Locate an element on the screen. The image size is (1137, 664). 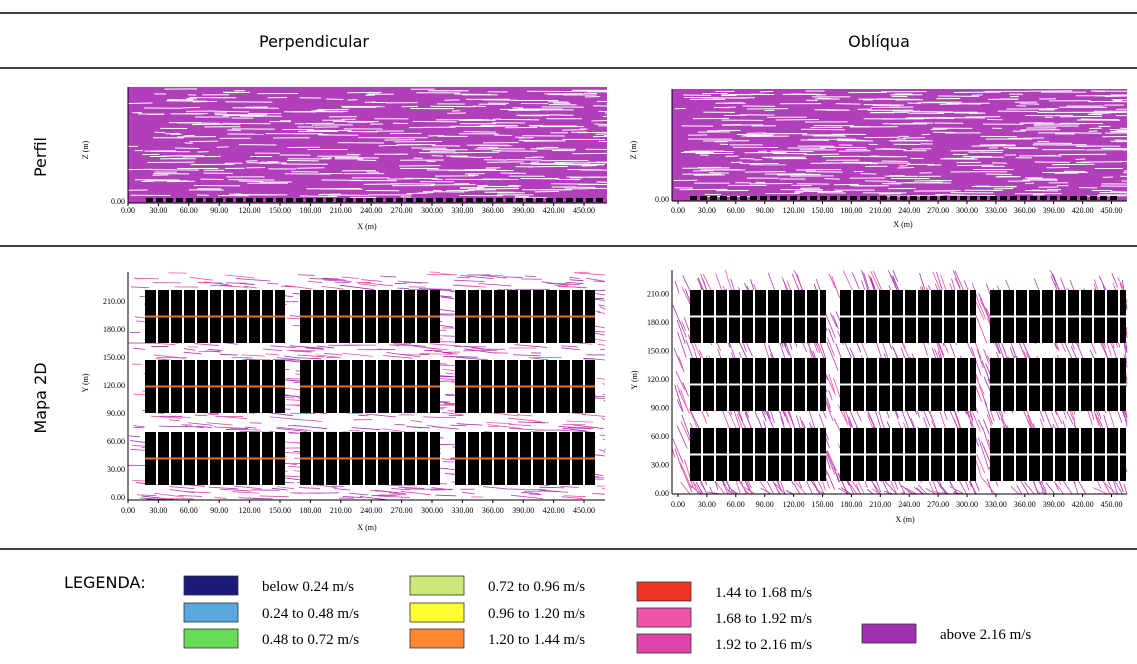
x-tick-label: 180.00 is located at coordinates (851, 210).